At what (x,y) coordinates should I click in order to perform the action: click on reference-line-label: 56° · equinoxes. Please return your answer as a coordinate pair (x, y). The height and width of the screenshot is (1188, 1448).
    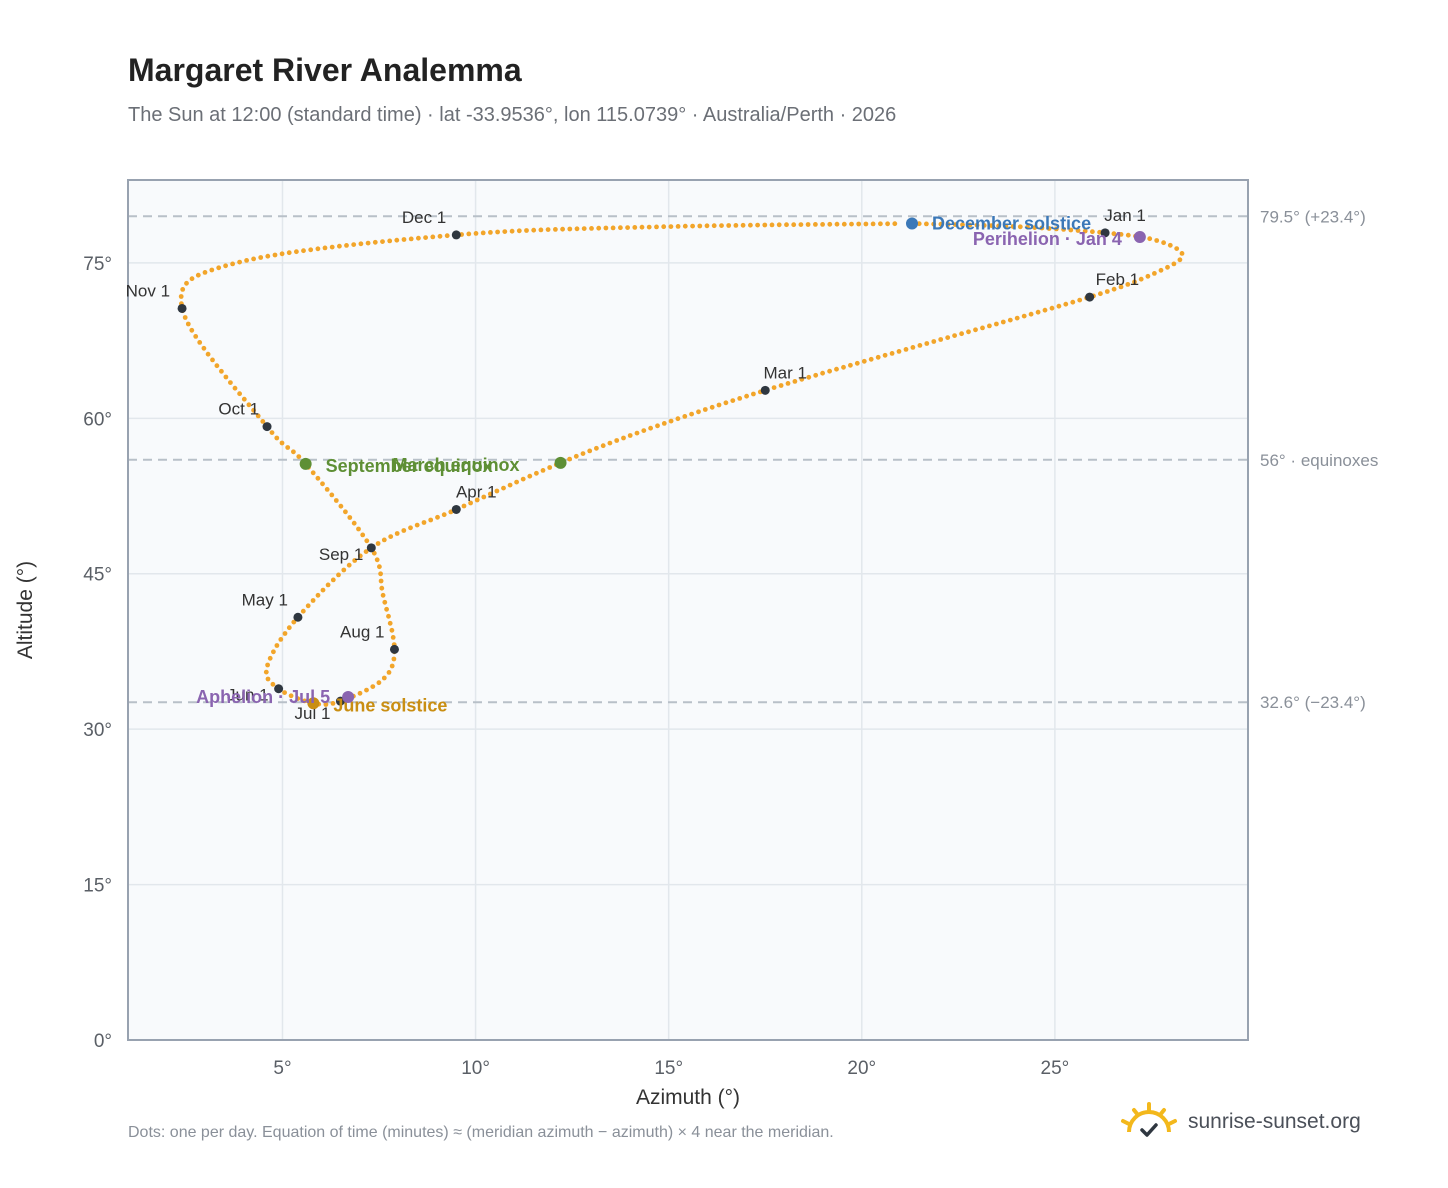
    Looking at the image, I should click on (1319, 460).